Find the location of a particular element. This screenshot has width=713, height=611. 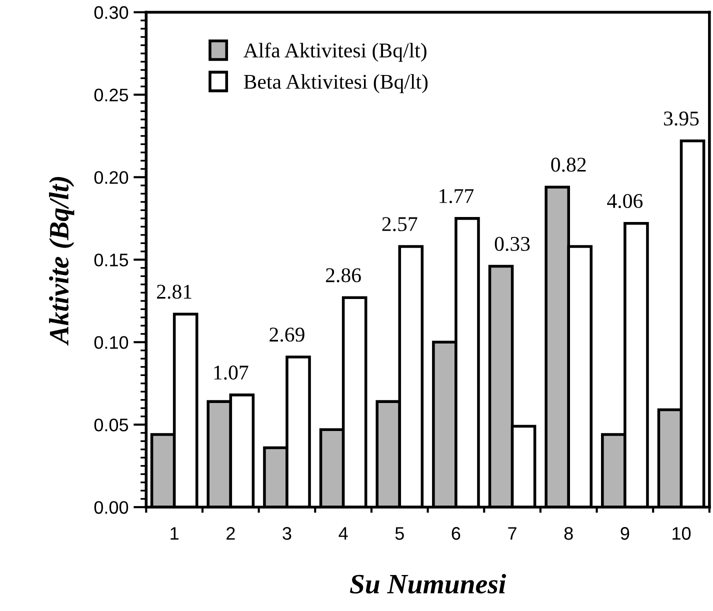

legend-label: Beta Aktivitesi (Bq/lt) is located at coordinates (336, 84).